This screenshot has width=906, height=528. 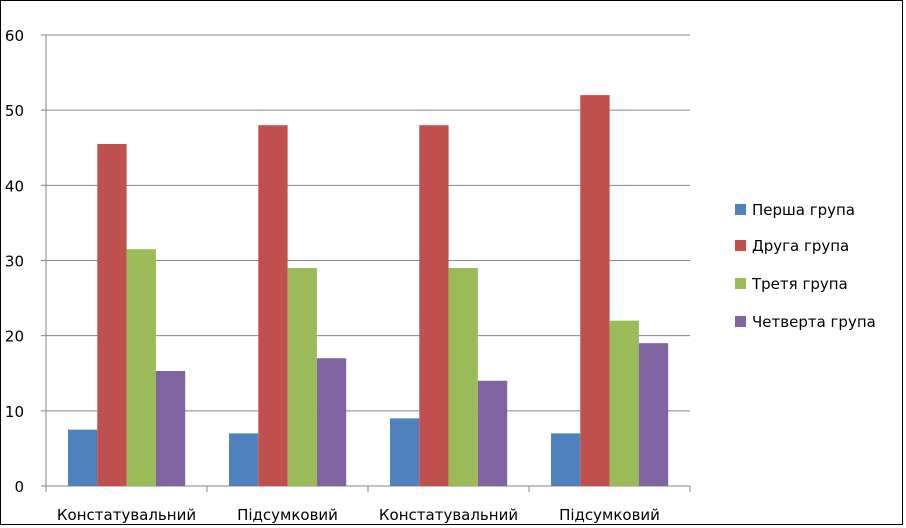 I want to click on y-tick-label: 40, so click(x=14, y=186).